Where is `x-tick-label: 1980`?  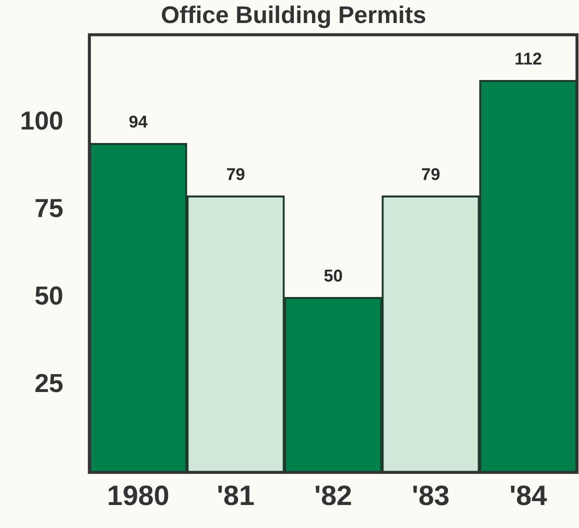 x-tick-label: 1980 is located at coordinates (138, 495).